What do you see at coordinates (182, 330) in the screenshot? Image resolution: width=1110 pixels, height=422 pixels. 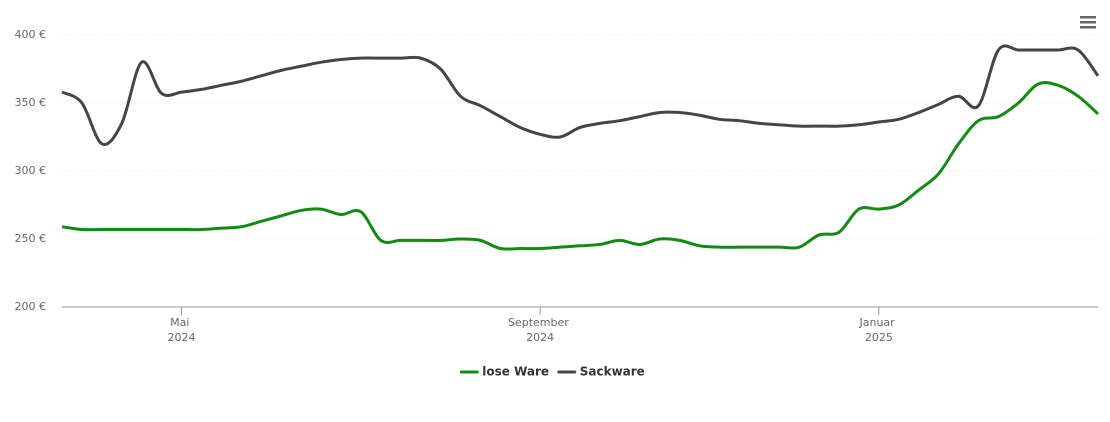 I see `x-tick-label: Mai 2024` at bounding box center [182, 330].